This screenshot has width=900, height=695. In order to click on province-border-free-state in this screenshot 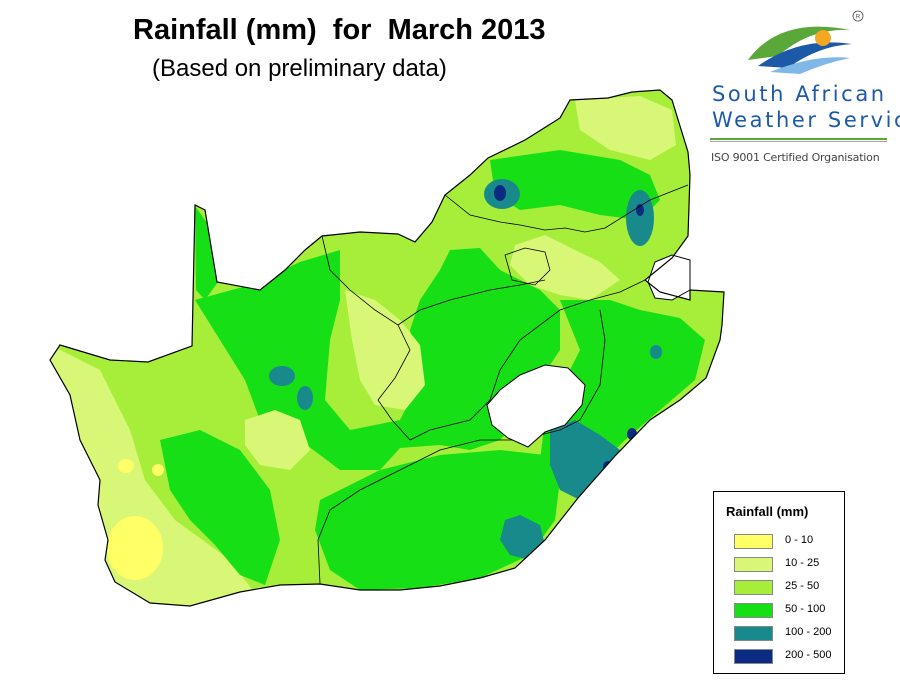, I will do `click(500, 370)`.